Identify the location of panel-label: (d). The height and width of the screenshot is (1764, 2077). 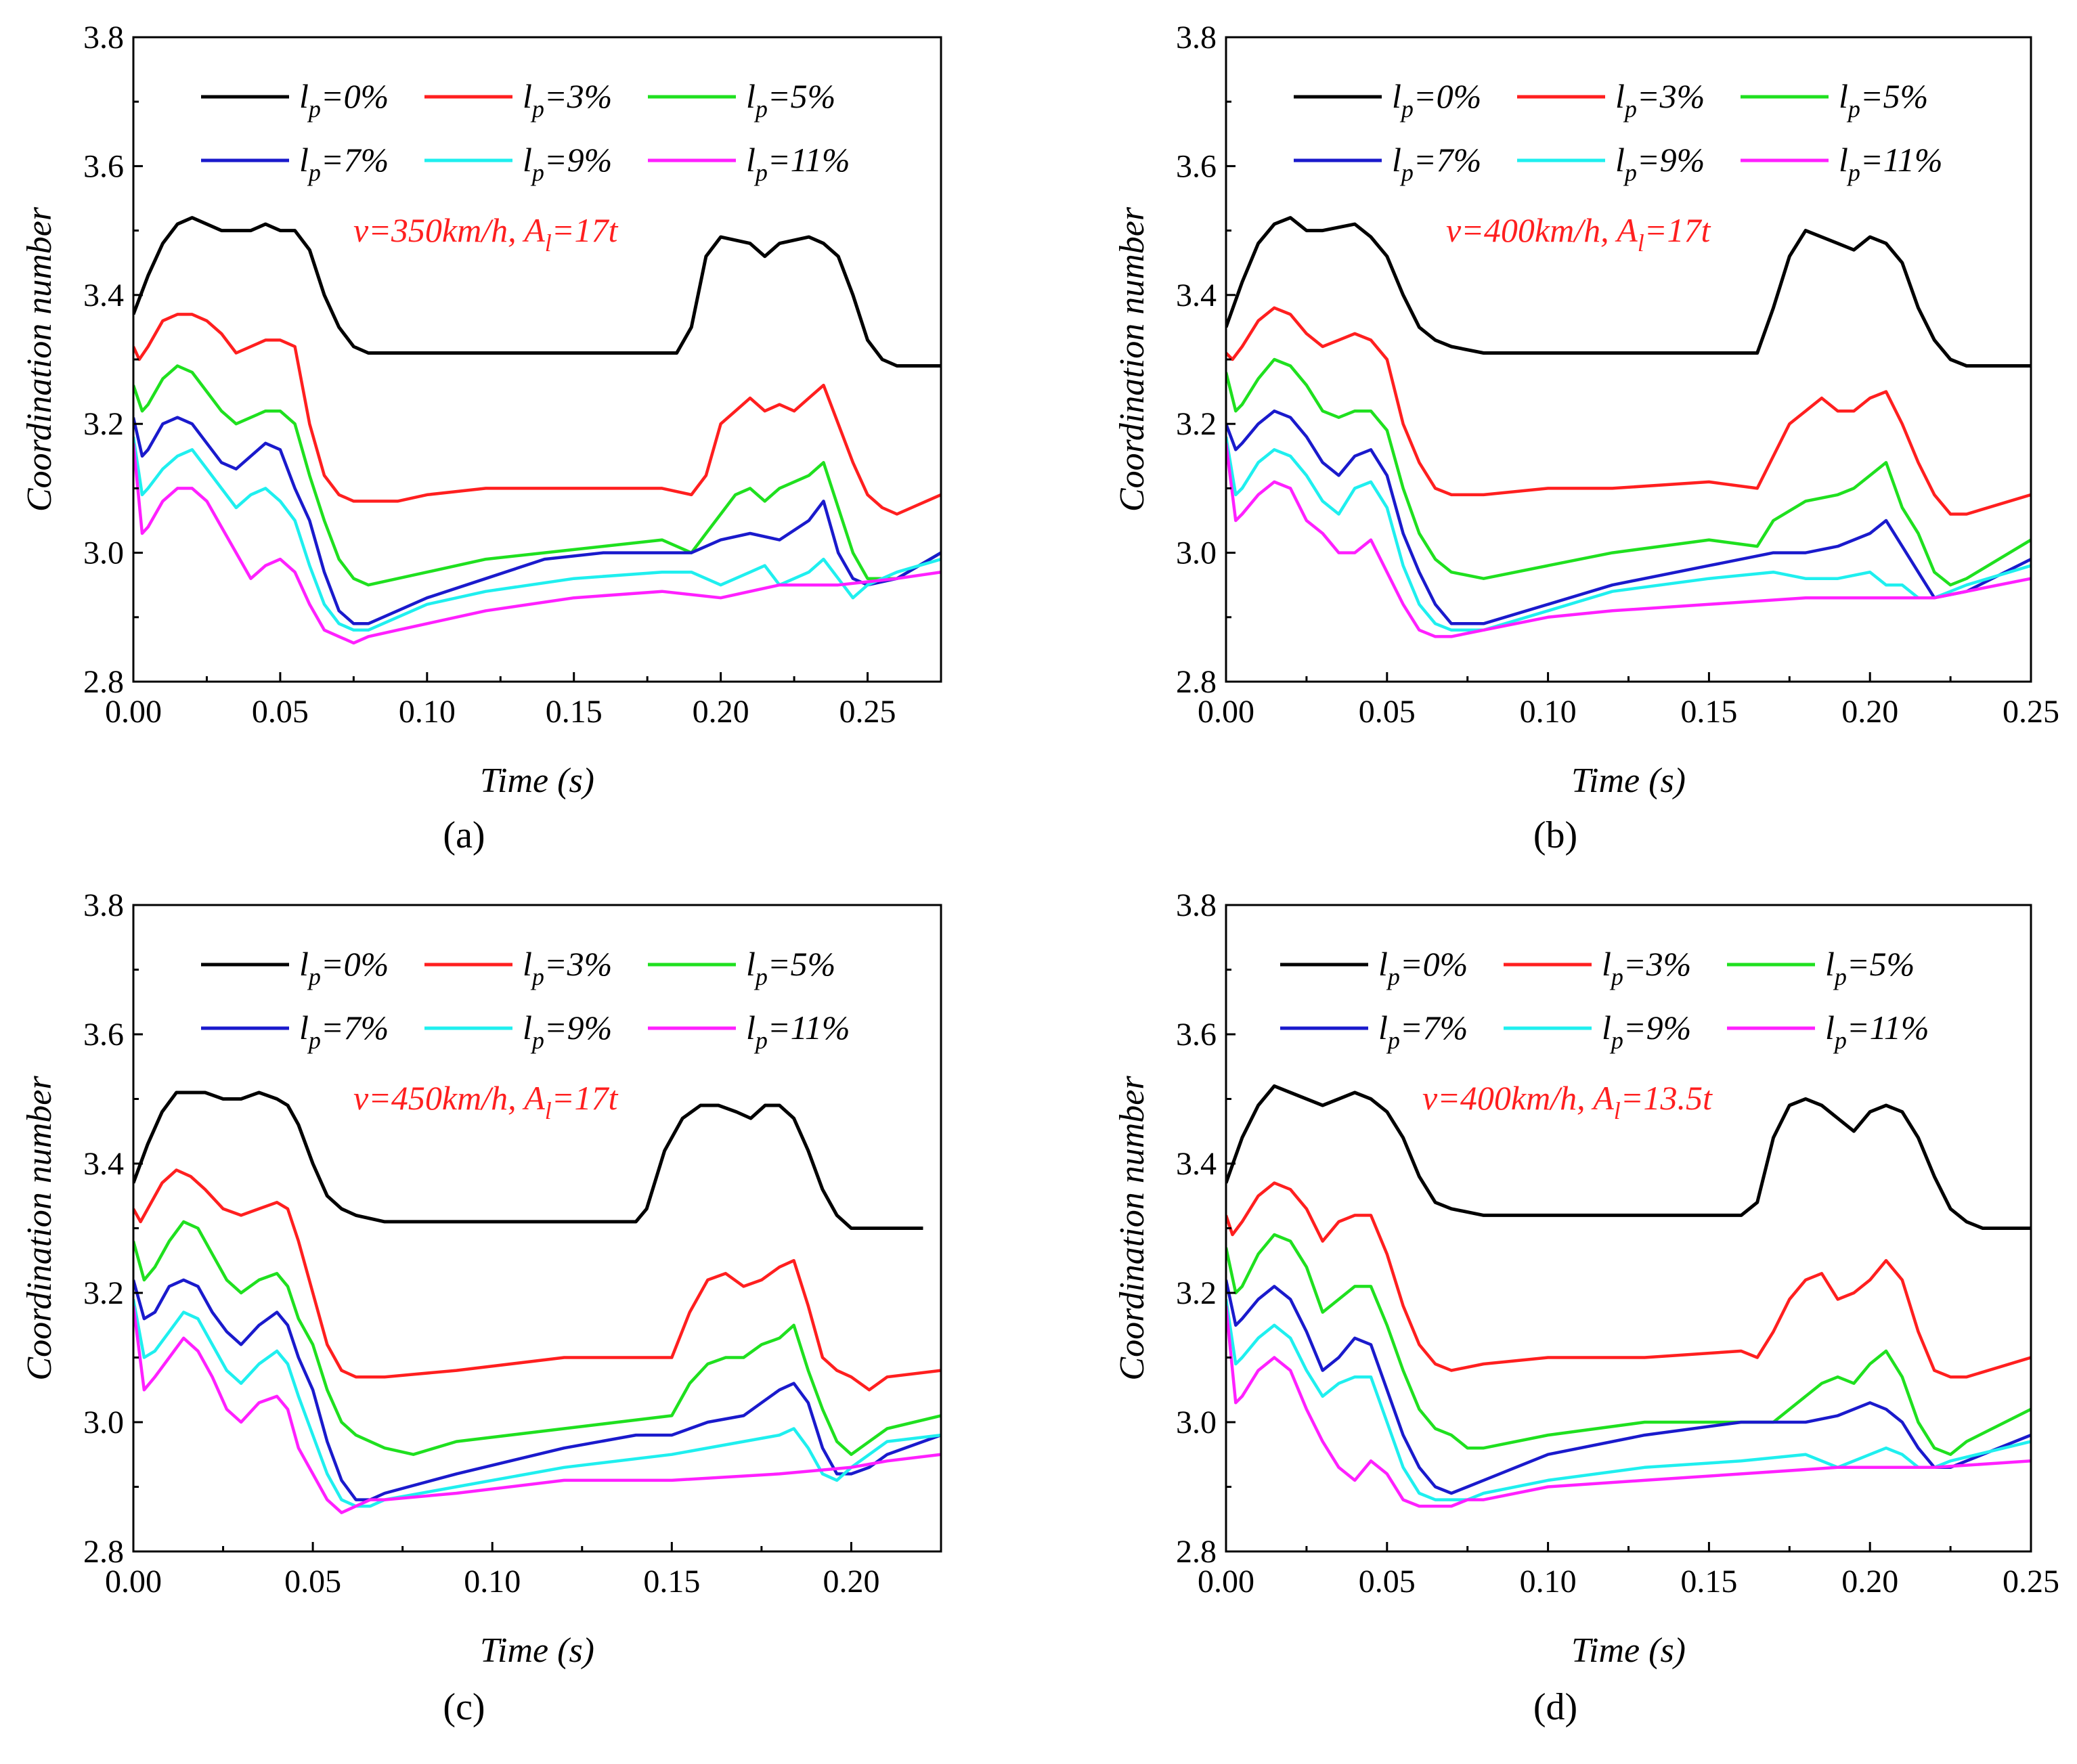
(1555, 1707).